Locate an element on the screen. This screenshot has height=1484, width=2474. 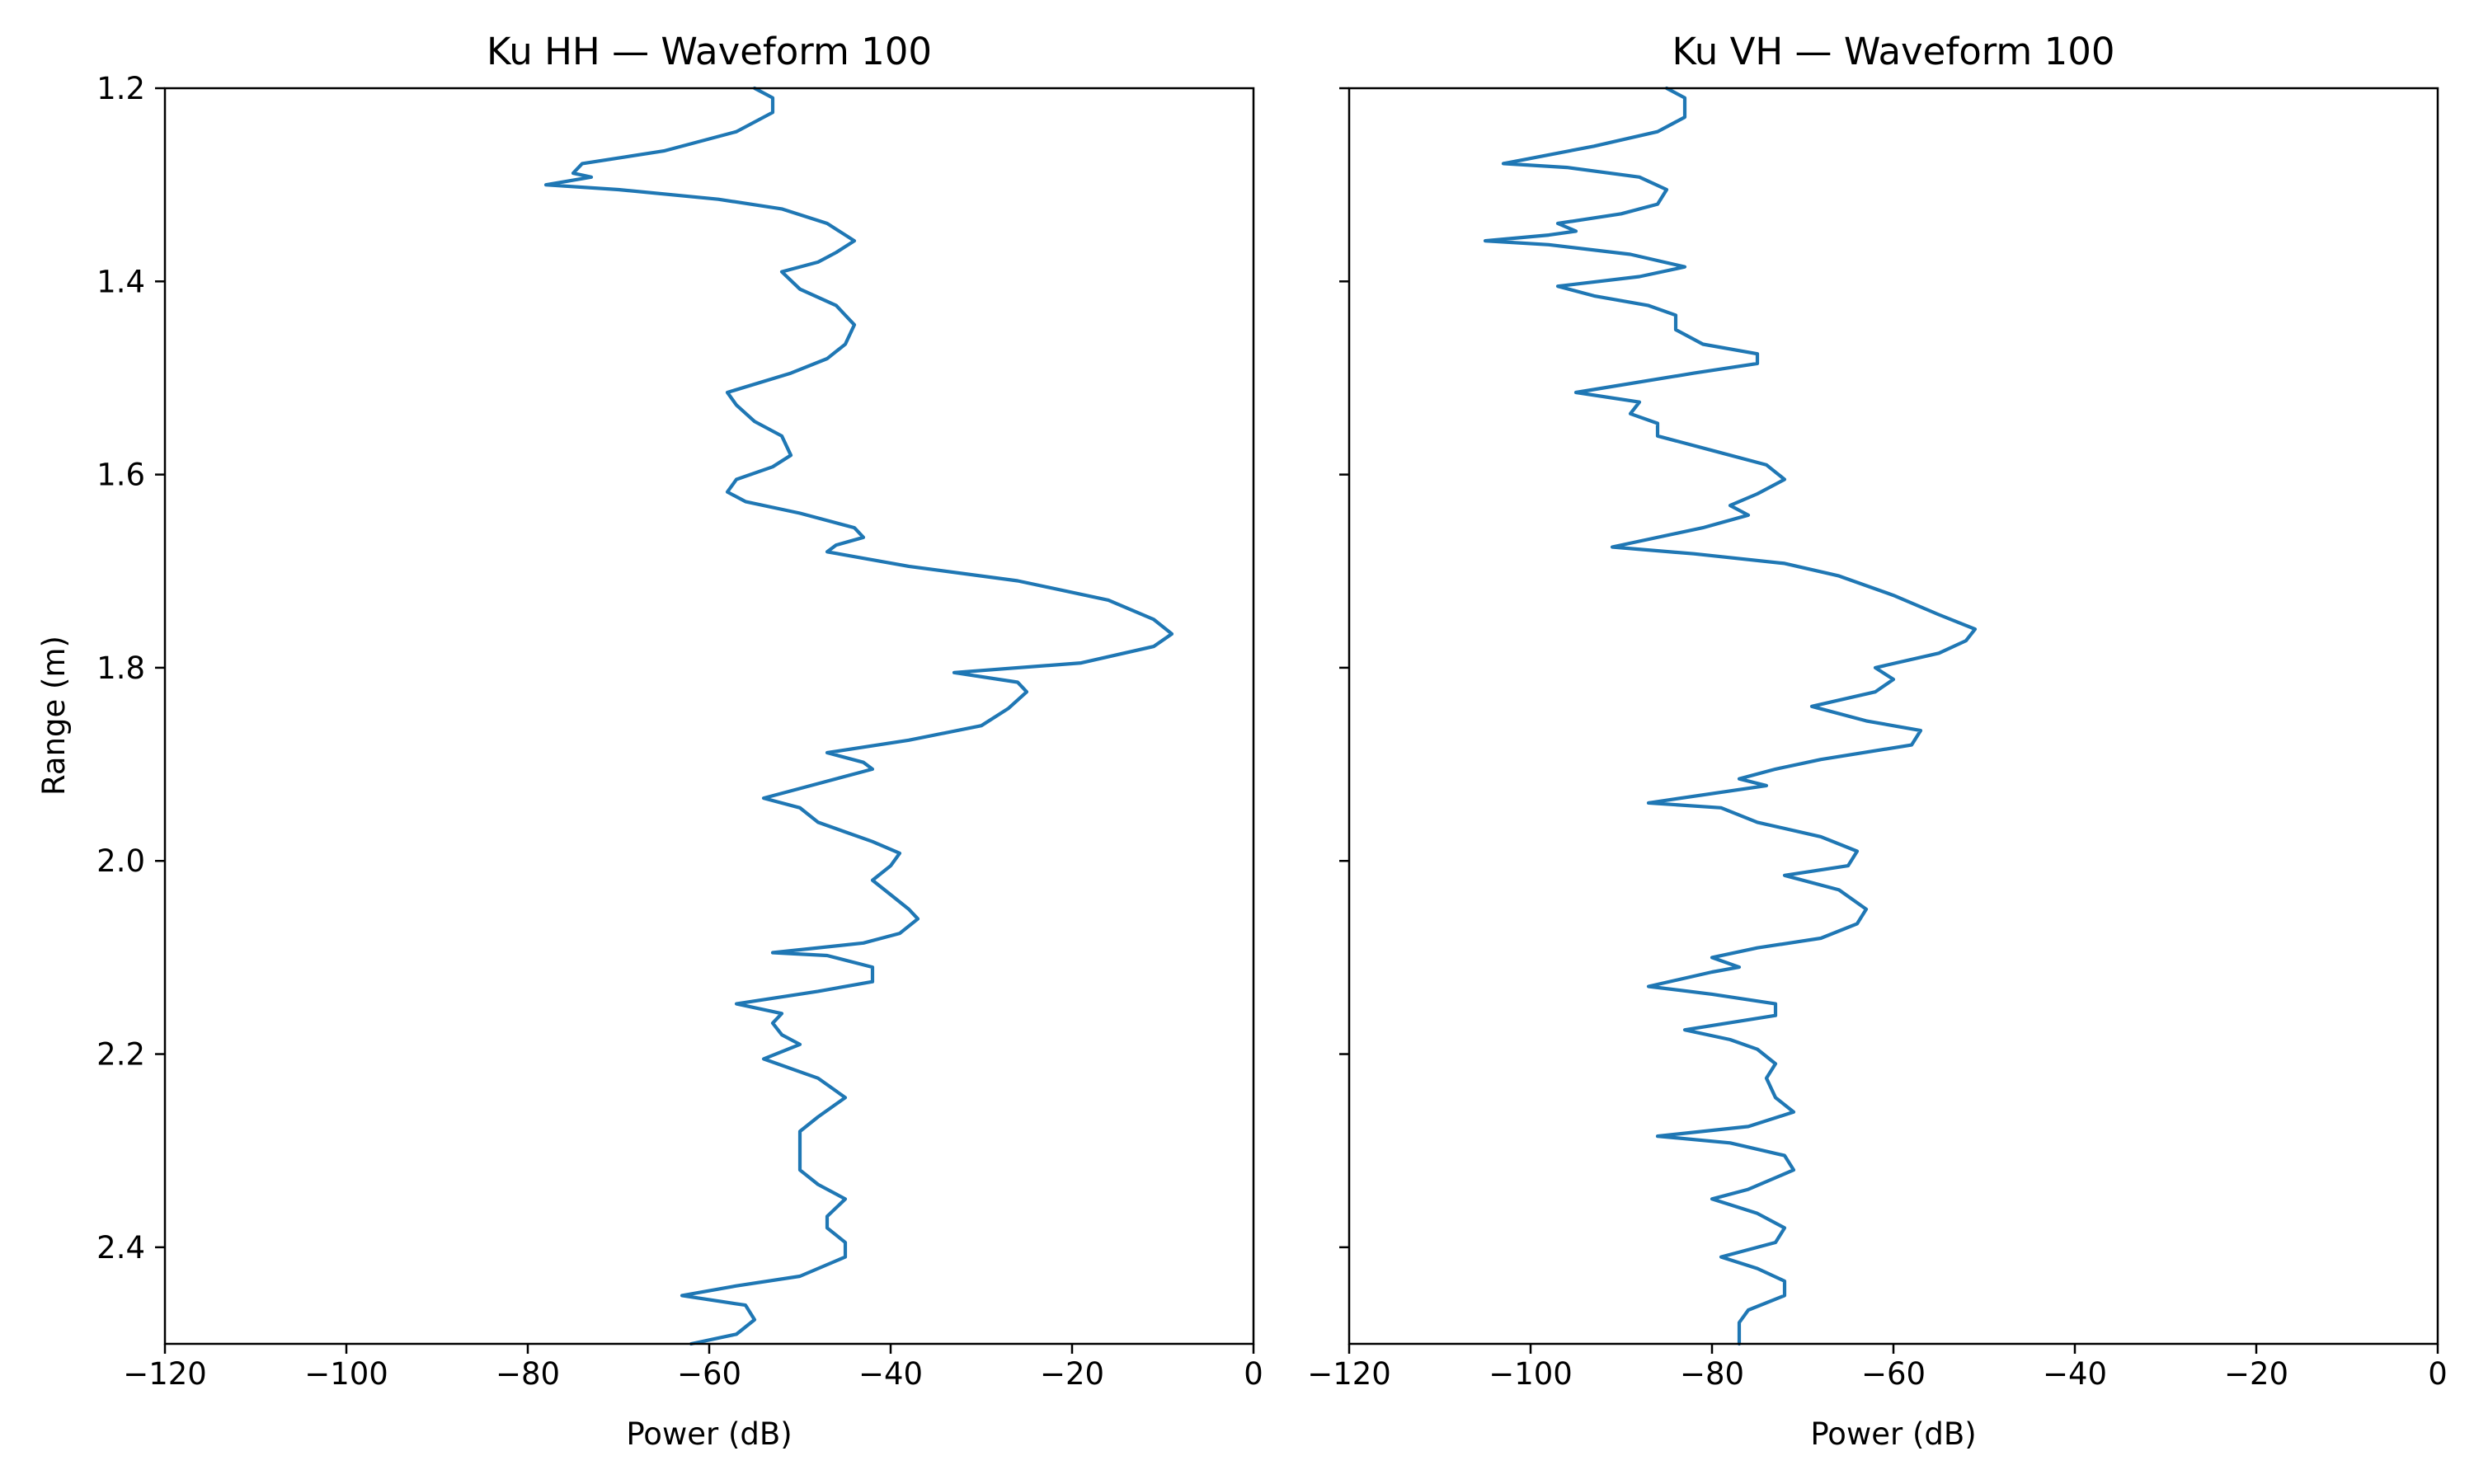
y-tick-label: 1.6 is located at coordinates (120, 476).